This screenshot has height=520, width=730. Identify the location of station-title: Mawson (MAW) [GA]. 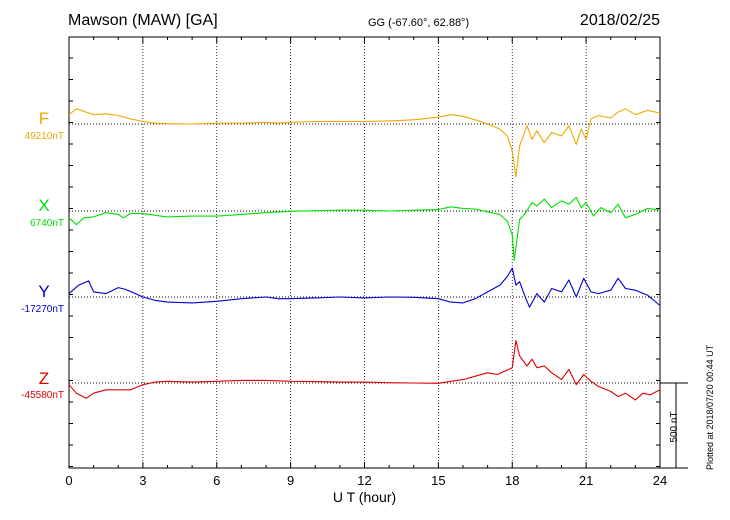
(143, 20).